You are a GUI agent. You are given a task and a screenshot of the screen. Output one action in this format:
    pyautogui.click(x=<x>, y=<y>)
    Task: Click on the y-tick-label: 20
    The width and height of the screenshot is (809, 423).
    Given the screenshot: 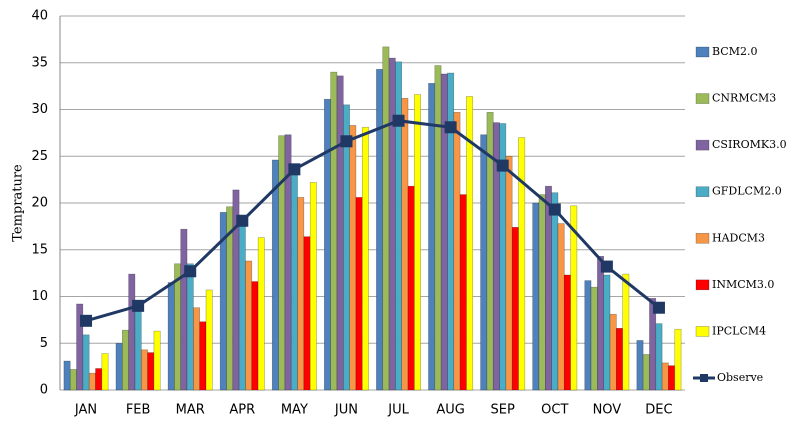 What is the action you would take?
    pyautogui.click(x=39, y=203)
    